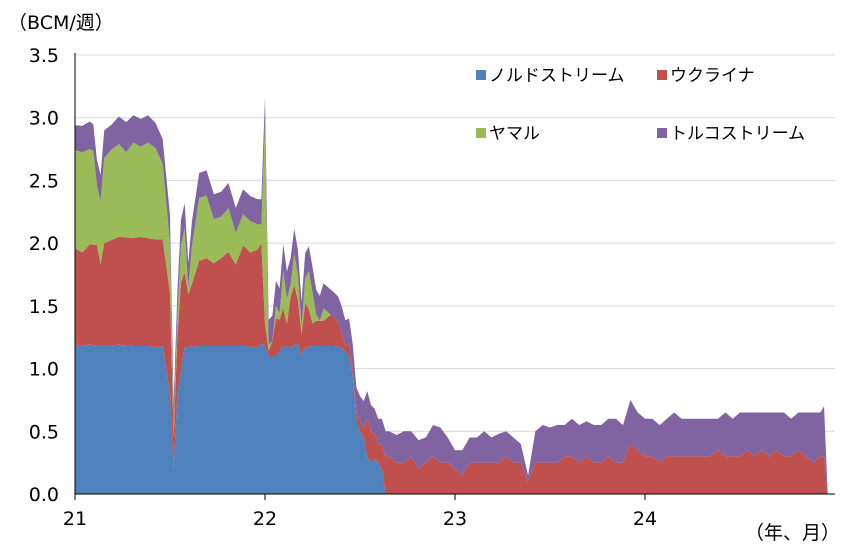  Describe the element at coordinates (514, 134) in the screenshot. I see `legend-label: ヤマル` at that location.